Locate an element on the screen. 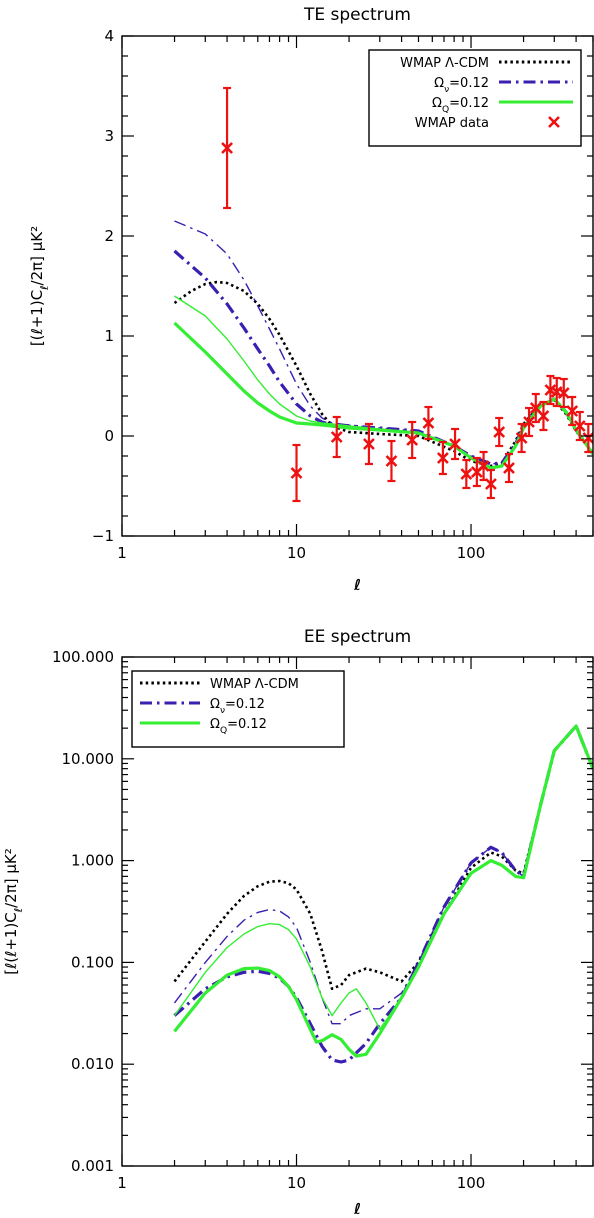  y-tick-label: 100.000 is located at coordinates (83, 657).